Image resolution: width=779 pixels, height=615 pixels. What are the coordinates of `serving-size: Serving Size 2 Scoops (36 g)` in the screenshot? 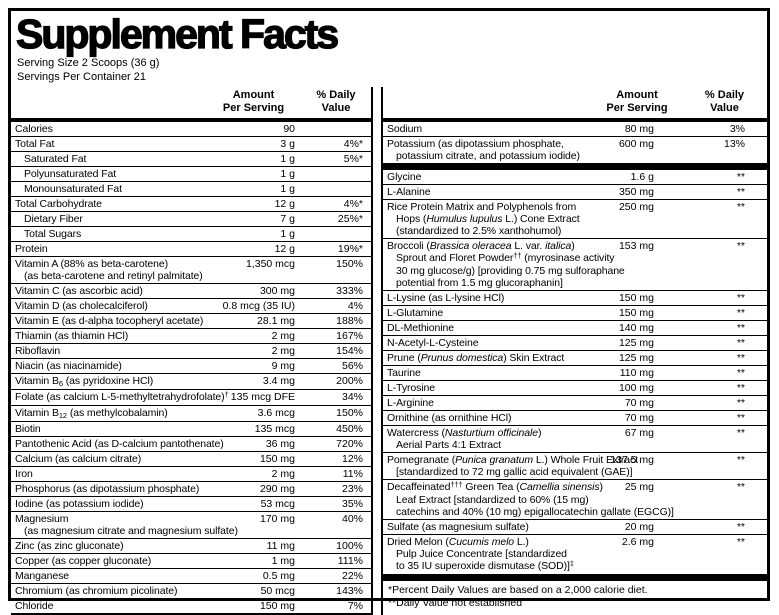 It's located at (88, 63).